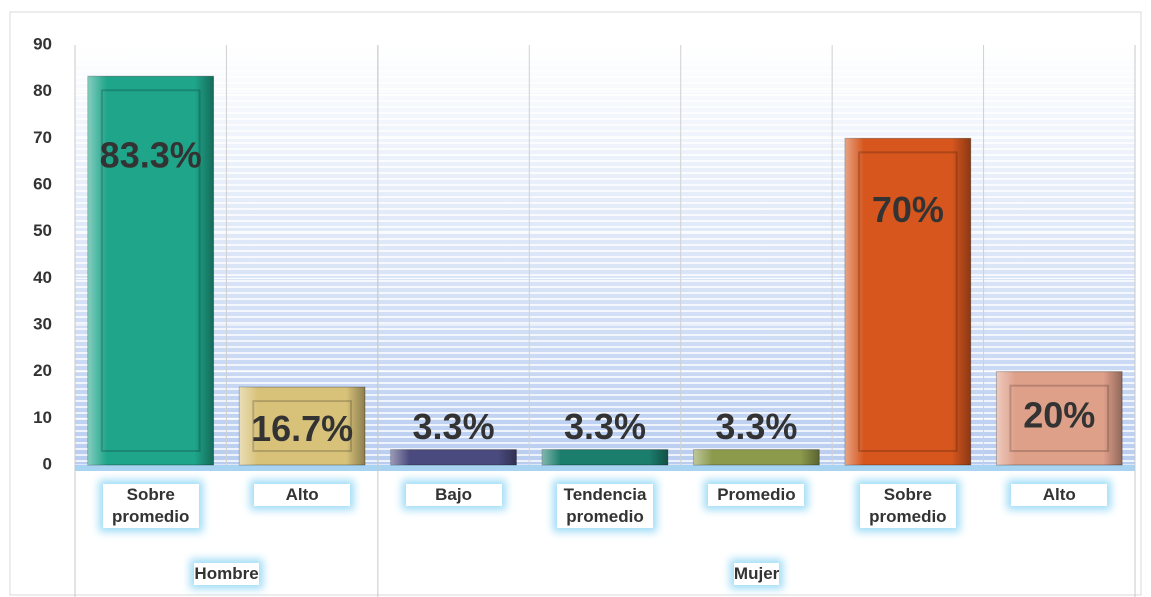 This screenshot has height=597, width=1151. I want to click on y-tick-label: 20, so click(42, 370).